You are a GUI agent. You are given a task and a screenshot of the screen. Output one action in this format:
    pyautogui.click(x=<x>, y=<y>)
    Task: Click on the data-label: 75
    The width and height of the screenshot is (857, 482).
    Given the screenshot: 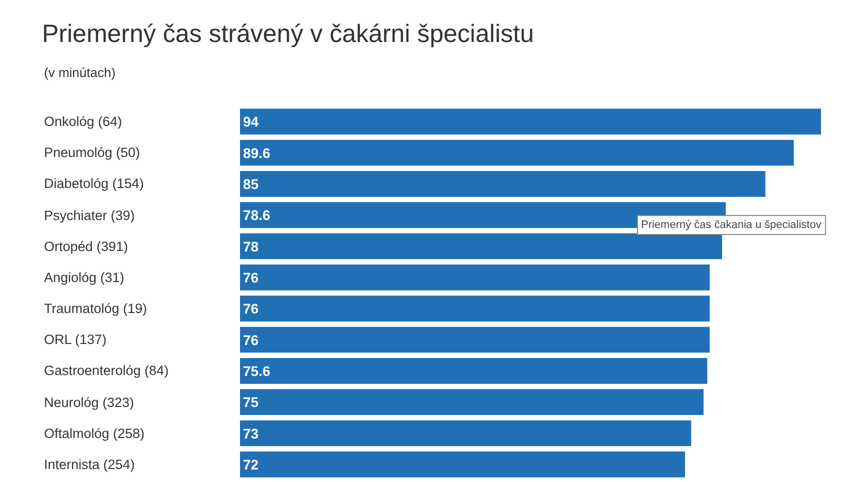 What is the action you would take?
    pyautogui.click(x=251, y=402)
    